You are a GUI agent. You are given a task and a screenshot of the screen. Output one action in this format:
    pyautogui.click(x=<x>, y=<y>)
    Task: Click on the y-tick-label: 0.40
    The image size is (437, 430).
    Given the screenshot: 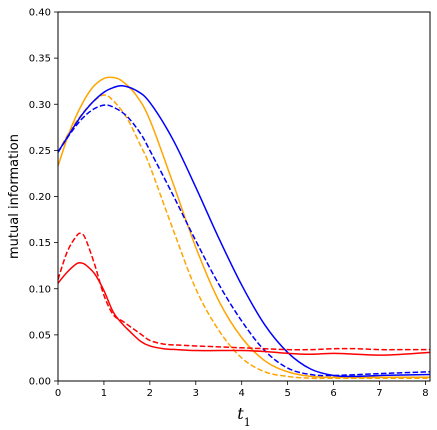 What is the action you would take?
    pyautogui.click(x=40, y=13)
    